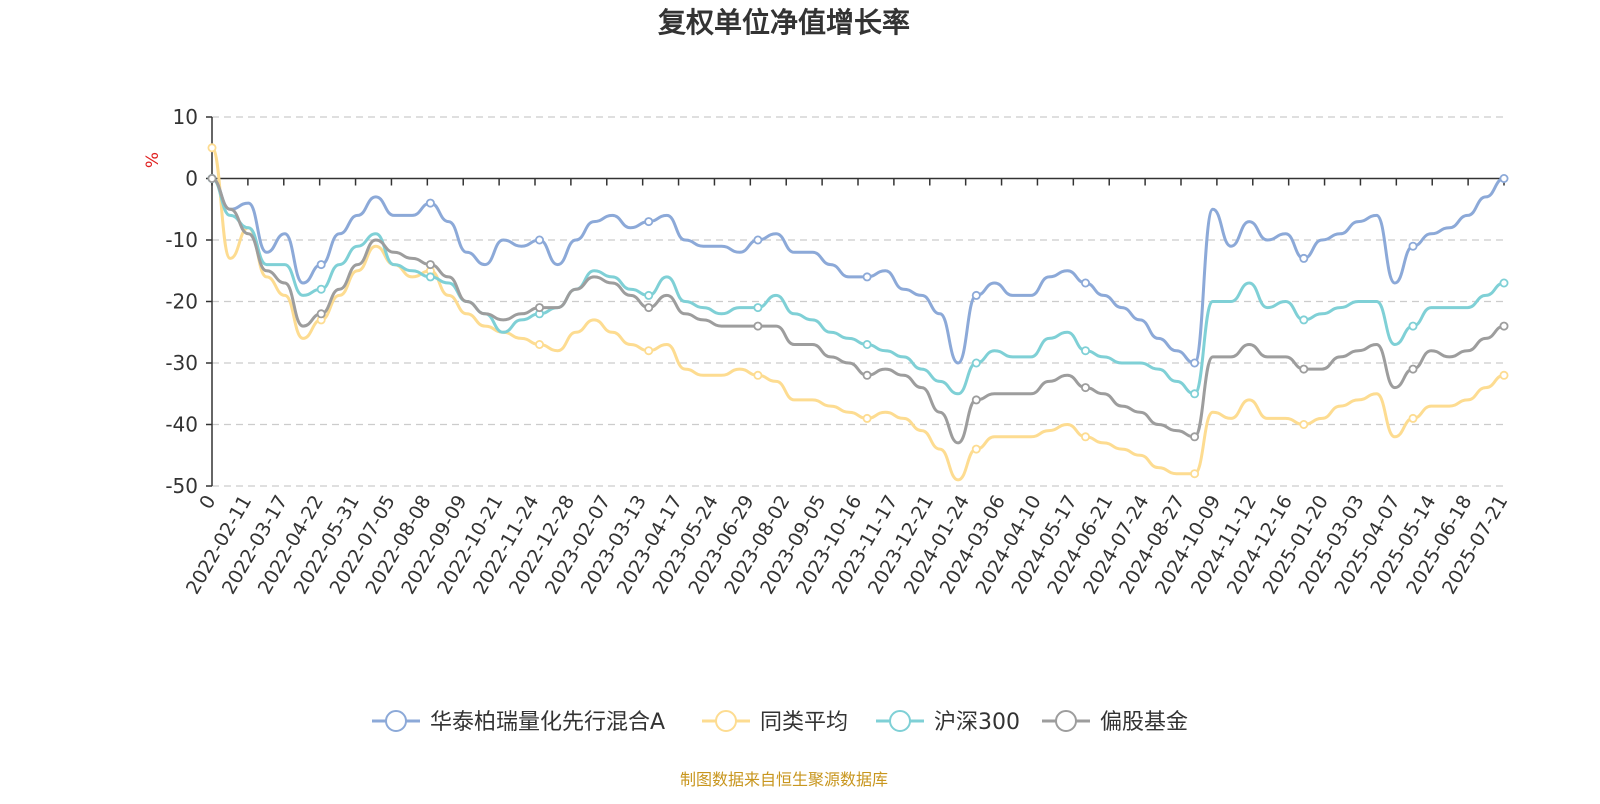  What do you see at coordinates (185, 117) in the screenshot?
I see `y-tick-label: 10` at bounding box center [185, 117].